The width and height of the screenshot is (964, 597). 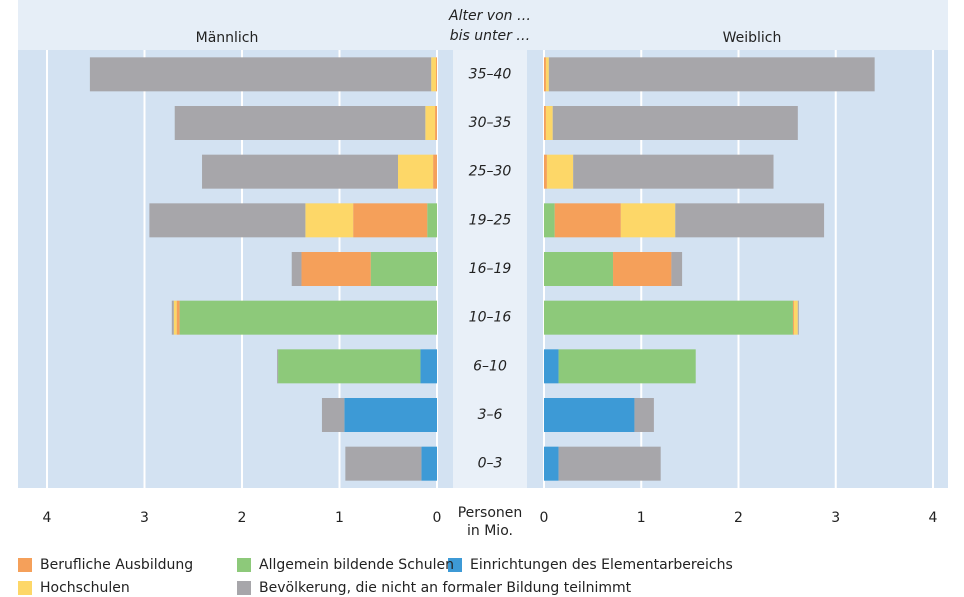 What do you see at coordinates (490, 220) in the screenshot?
I see `category-label: 19–25` at bounding box center [490, 220].